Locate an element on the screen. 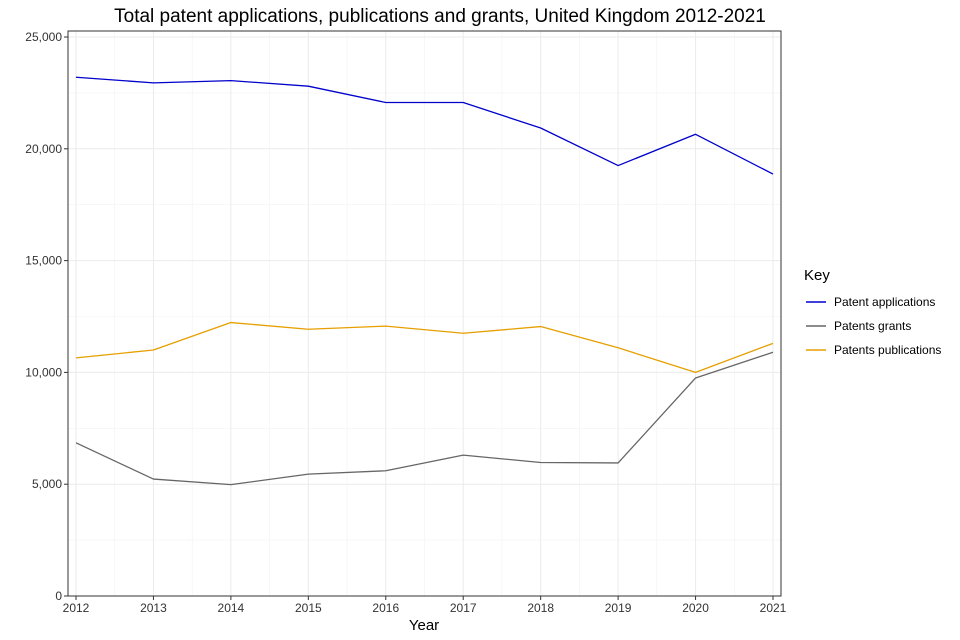  y-tick-label: 15,000 is located at coordinates (43, 261).